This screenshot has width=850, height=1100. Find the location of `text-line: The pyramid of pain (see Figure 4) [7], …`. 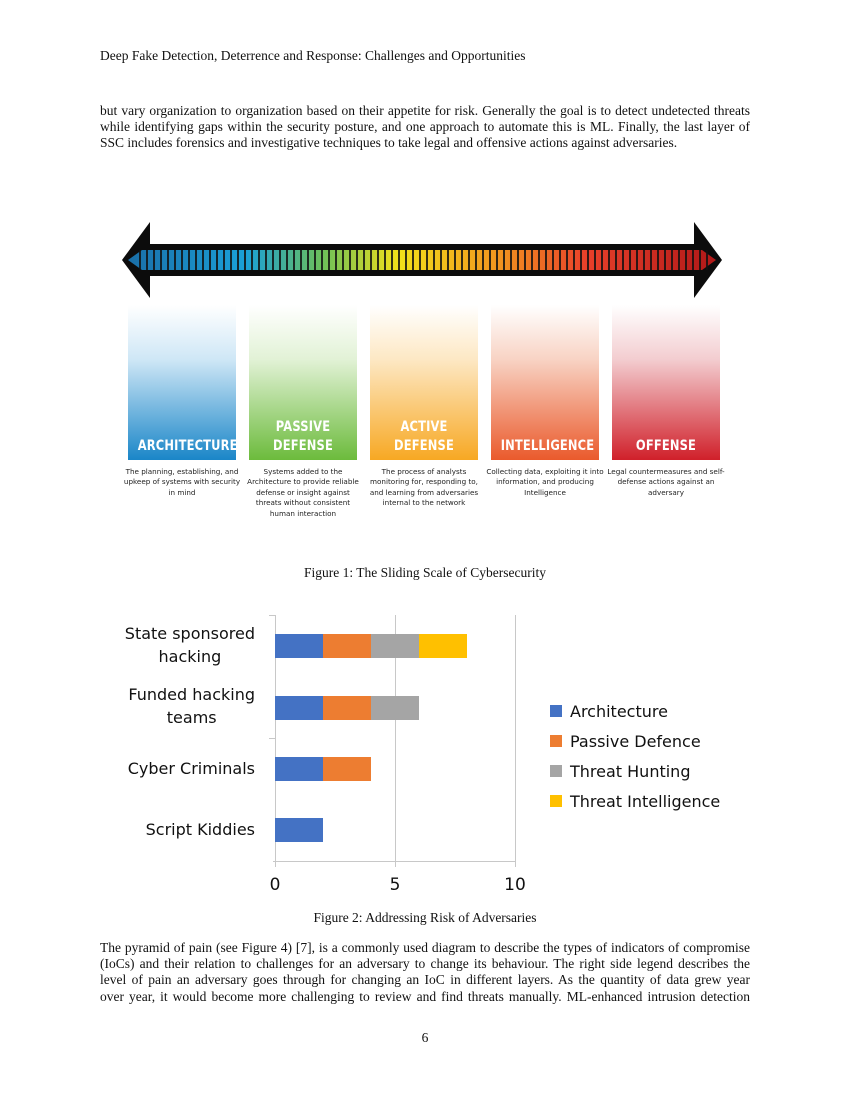

text-line: The pyramid of pain (see Figure 4) [7], … is located at coordinates (425, 947).